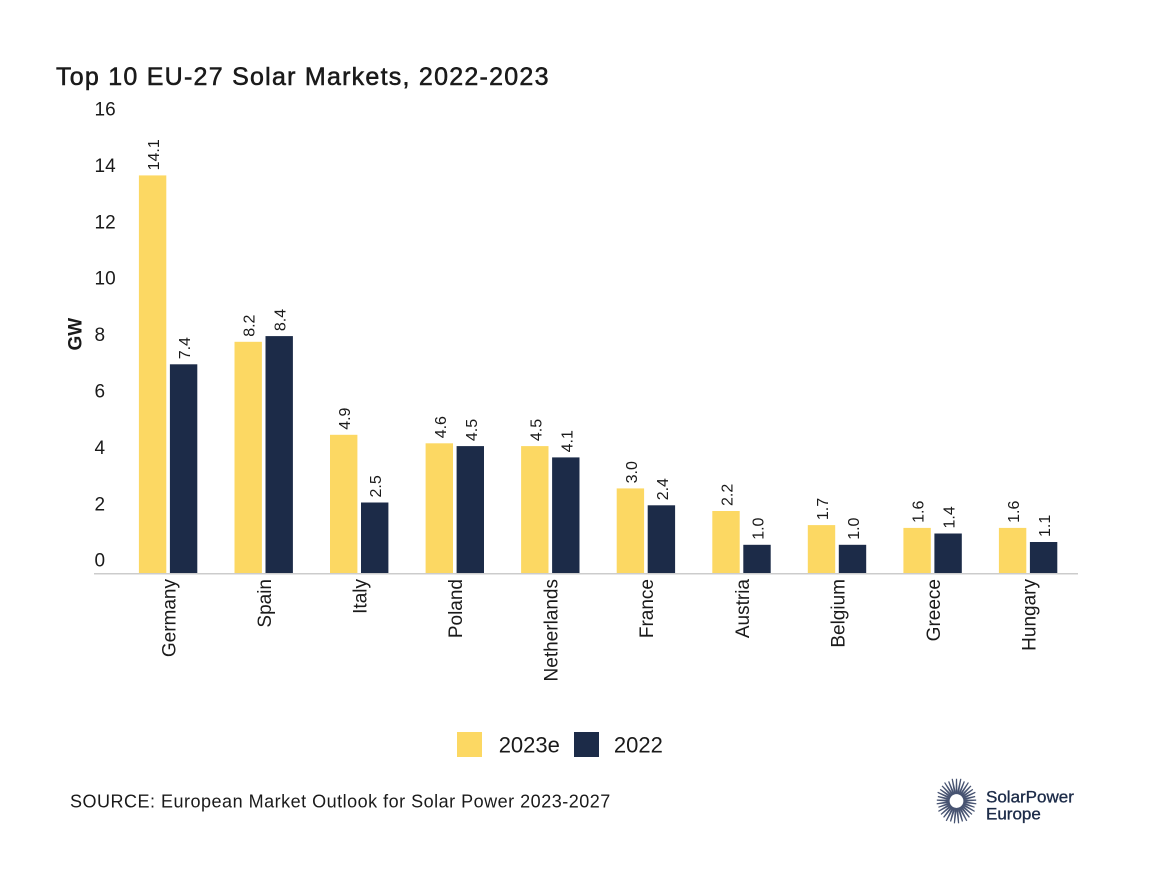 This screenshot has width=1160, height=870. Describe the element at coordinates (100, 335) in the screenshot. I see `svg-text: 8` at that location.